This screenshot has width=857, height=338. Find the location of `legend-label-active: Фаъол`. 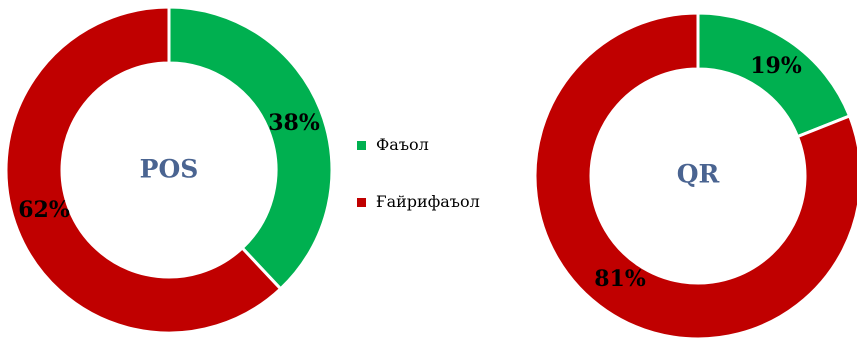

legend-label-active: Фаъол is located at coordinates (402, 144).